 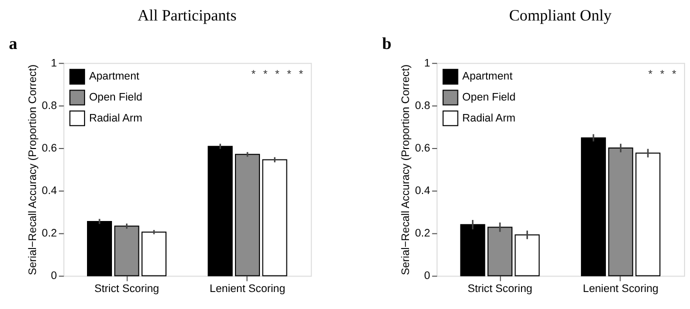 I want to click on chart-title: All Participants, so click(x=187, y=15).